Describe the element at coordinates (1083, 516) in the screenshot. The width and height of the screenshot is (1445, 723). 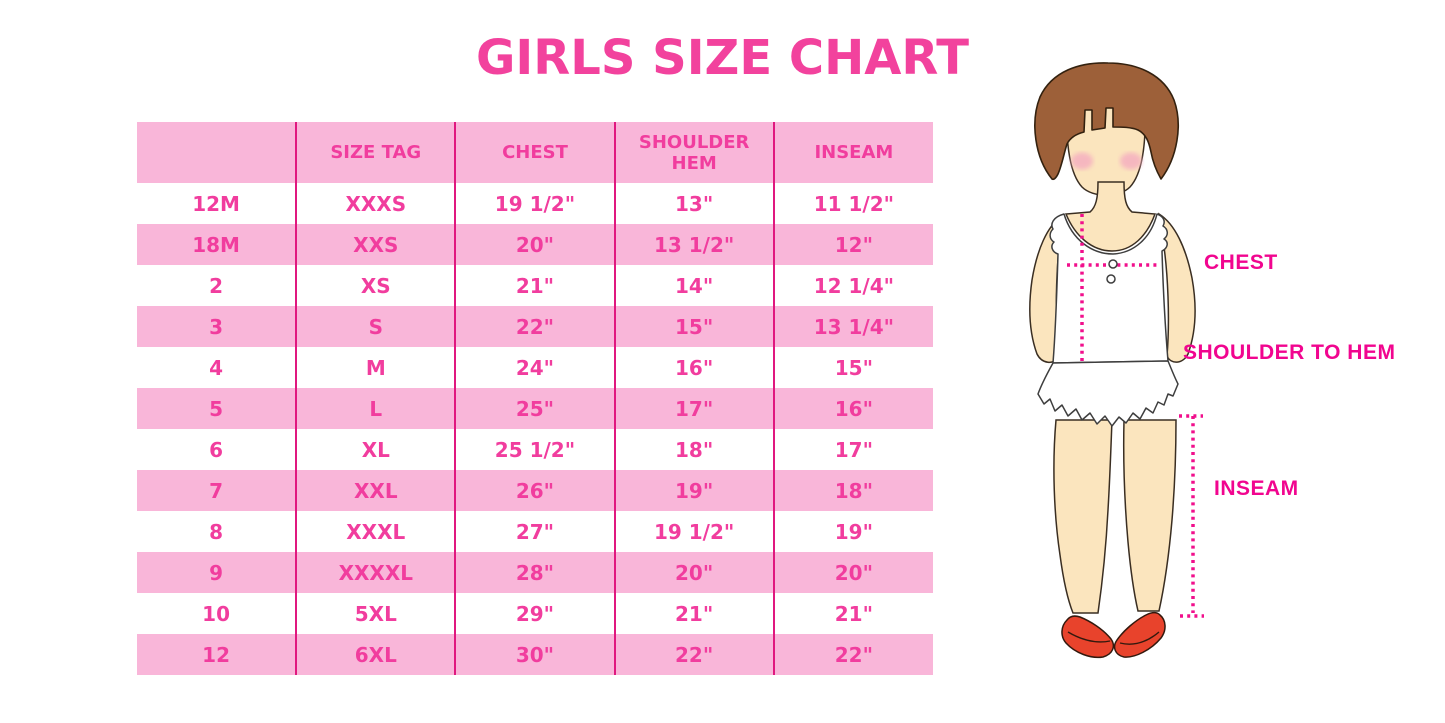
I see `leg-left` at that location.